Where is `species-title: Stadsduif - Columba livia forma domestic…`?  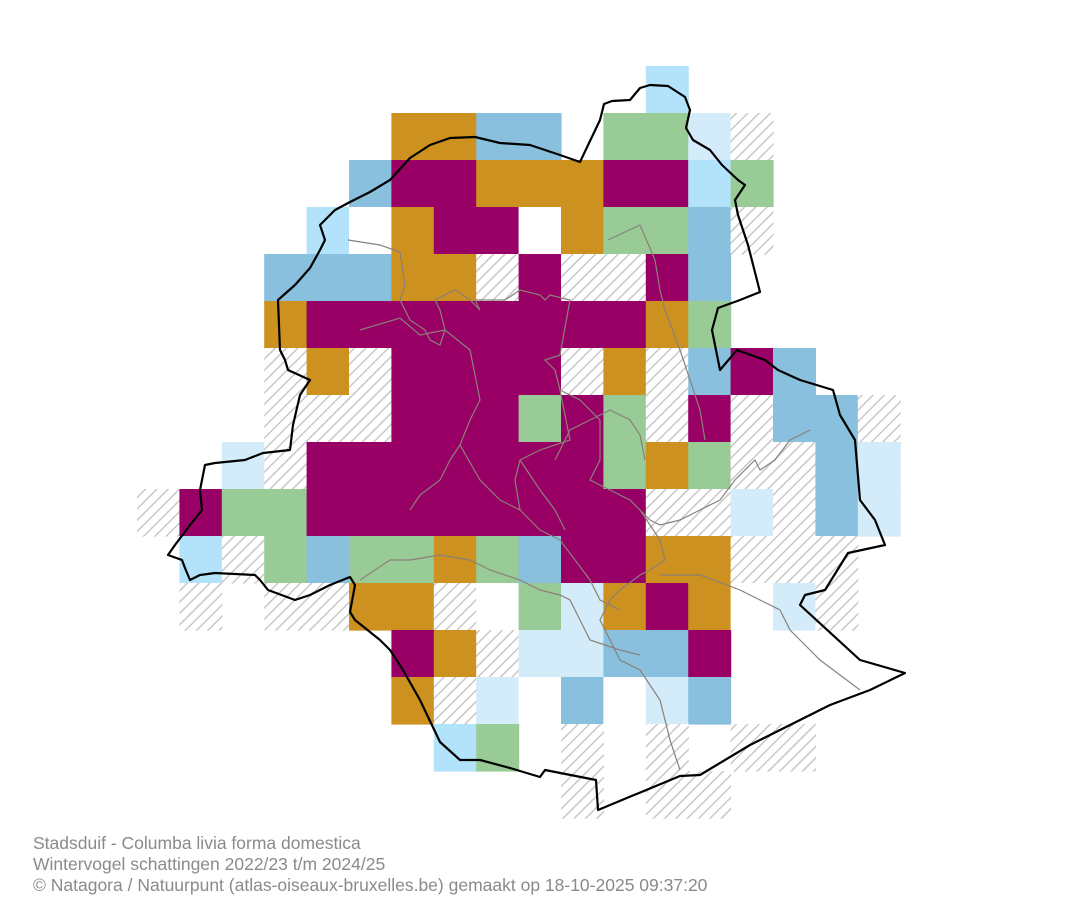 species-title: Stadsduif - Columba livia forma domestic… is located at coordinates (197, 843).